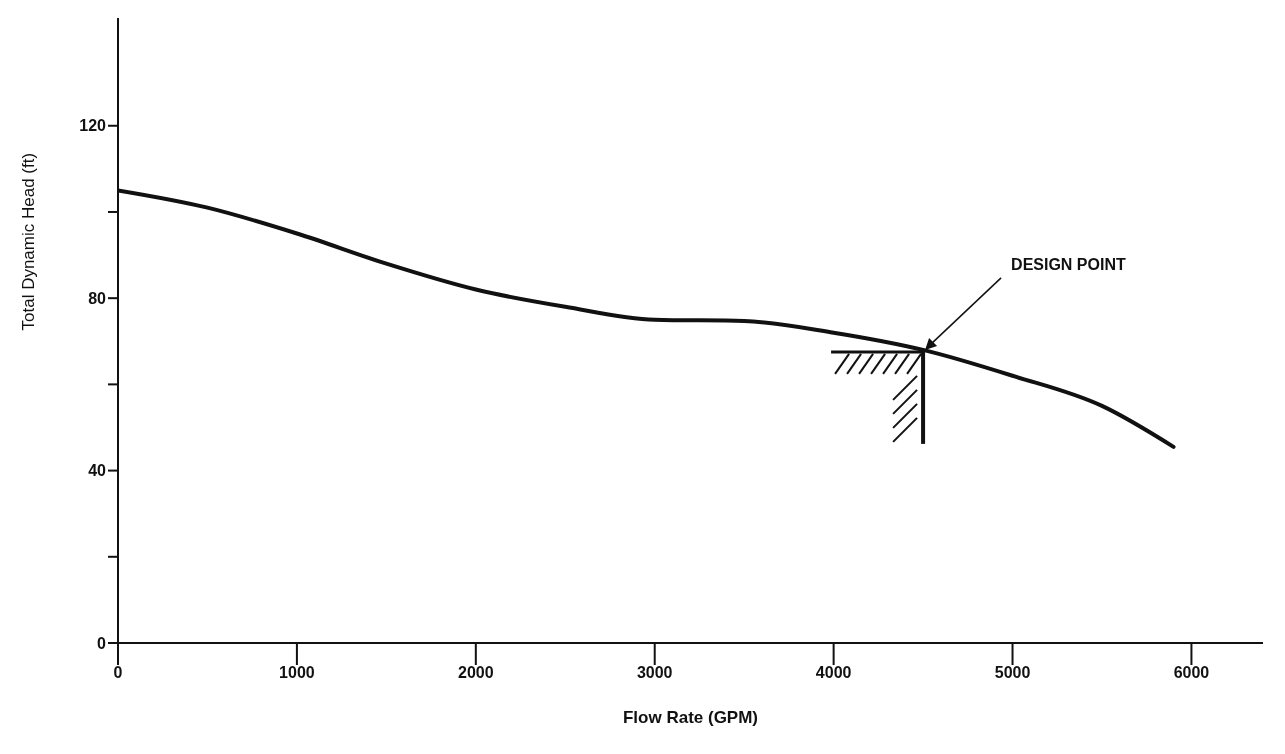 This screenshot has height=754, width=1285. What do you see at coordinates (1191, 673) in the screenshot?
I see `x-tick-label: 6000` at bounding box center [1191, 673].